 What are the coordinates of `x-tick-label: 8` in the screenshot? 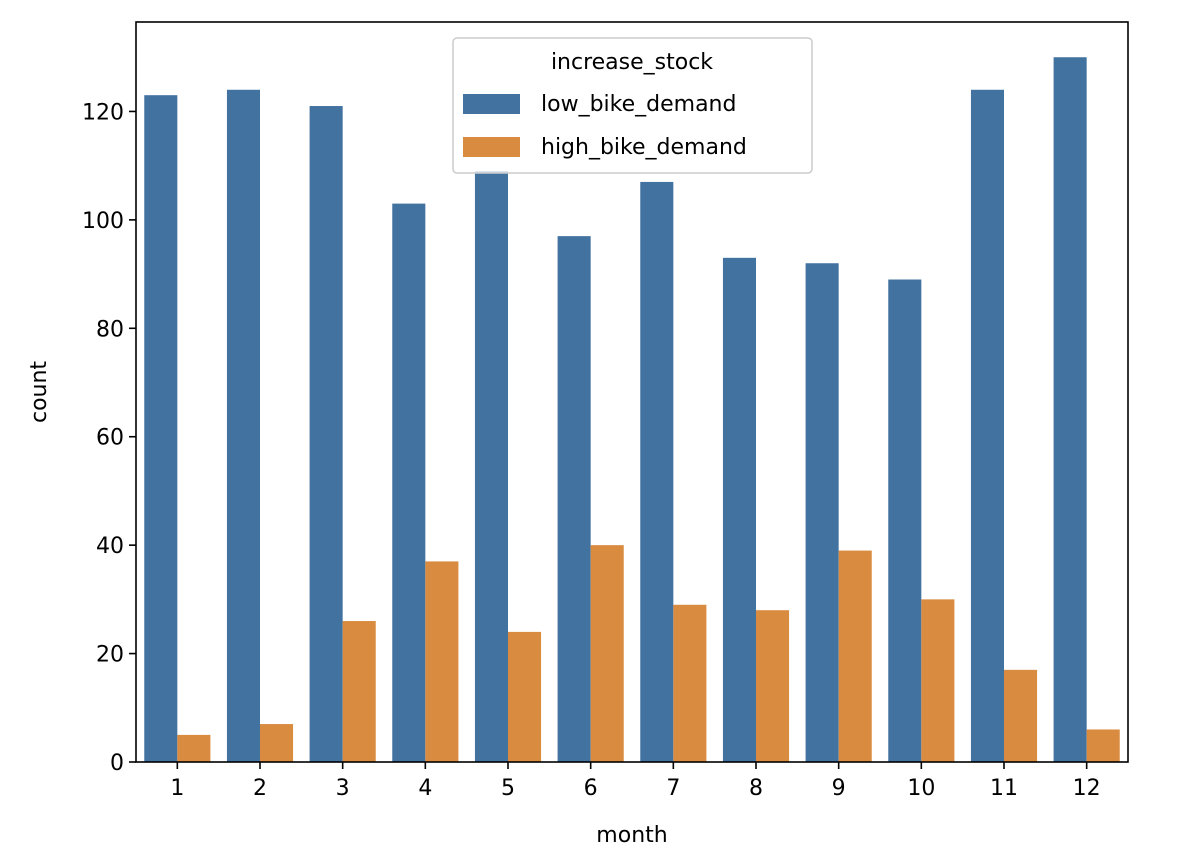 It's located at (756, 788).